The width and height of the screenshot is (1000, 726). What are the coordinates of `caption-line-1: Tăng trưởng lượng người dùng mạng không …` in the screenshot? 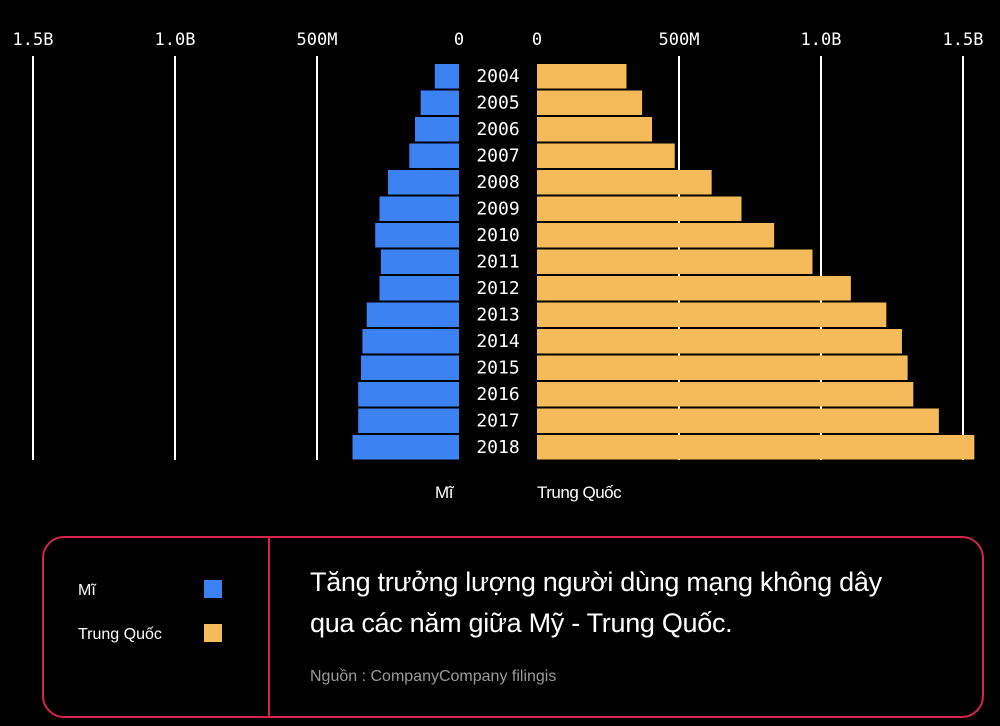 It's located at (596, 582).